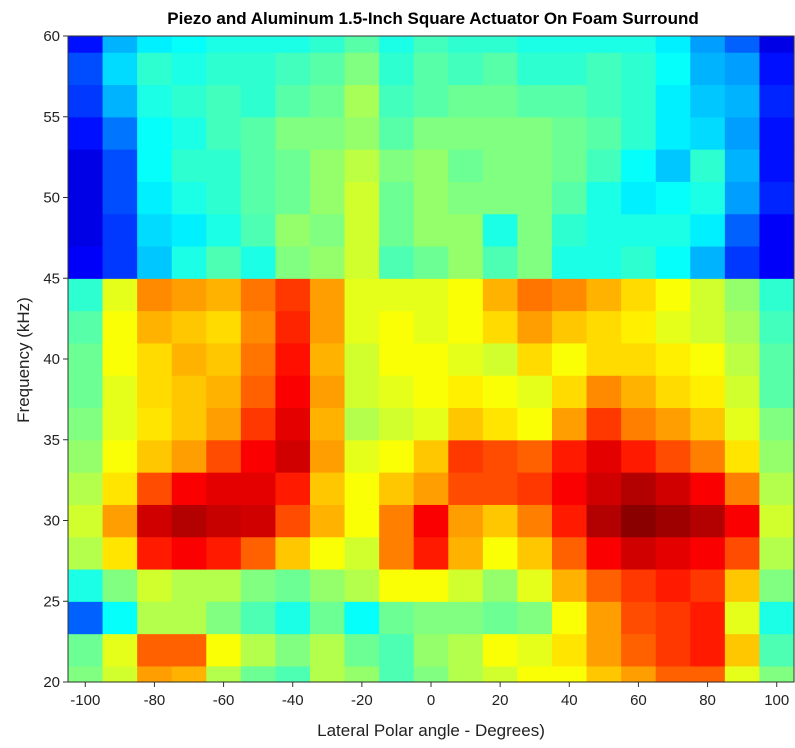  I want to click on y-tick-label: 60, so click(51, 36).